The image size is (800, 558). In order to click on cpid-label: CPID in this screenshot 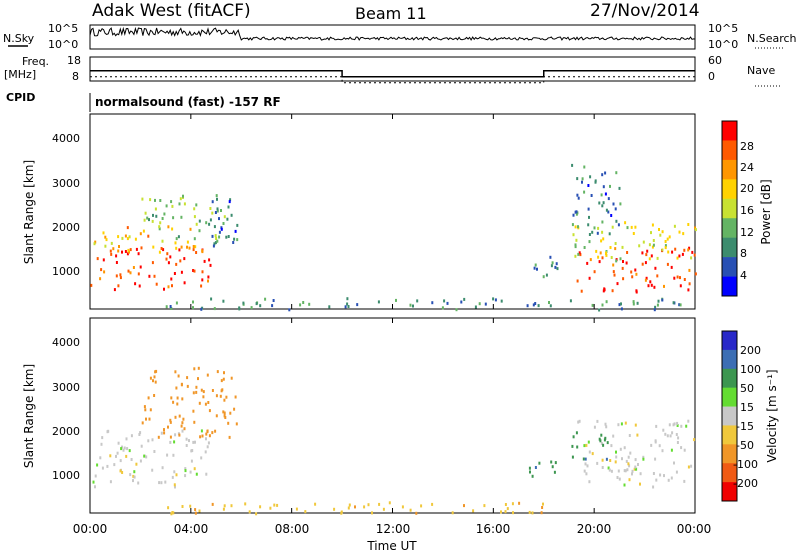, I will do `click(20, 97)`.